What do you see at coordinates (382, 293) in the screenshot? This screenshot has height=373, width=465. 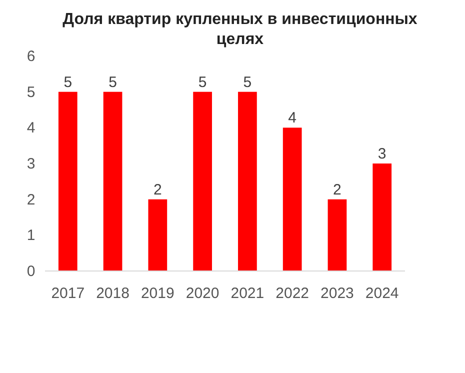 I see `x-tick-label: 2024` at bounding box center [382, 293].